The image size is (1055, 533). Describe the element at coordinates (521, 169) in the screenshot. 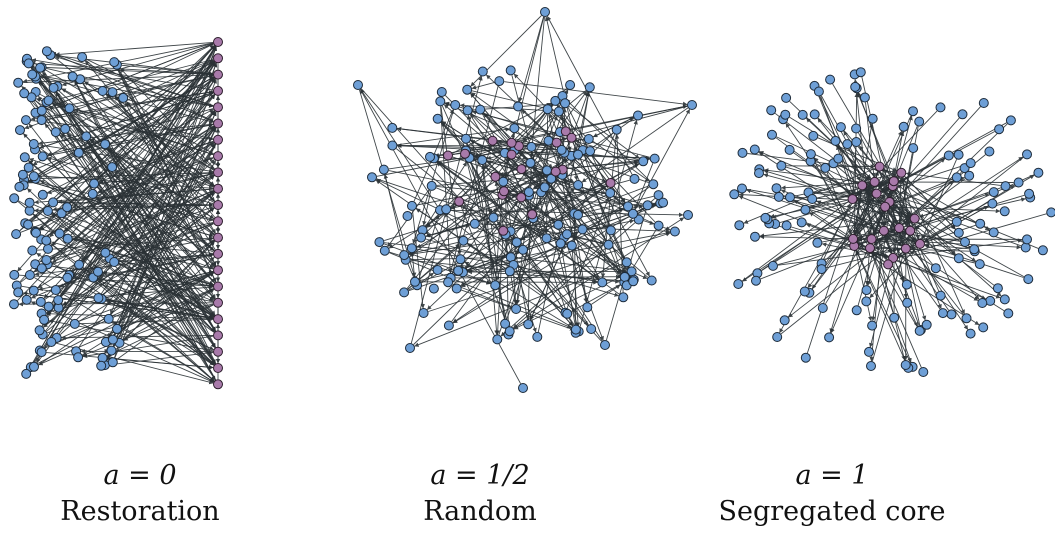

I see `random-core-node` at that location.